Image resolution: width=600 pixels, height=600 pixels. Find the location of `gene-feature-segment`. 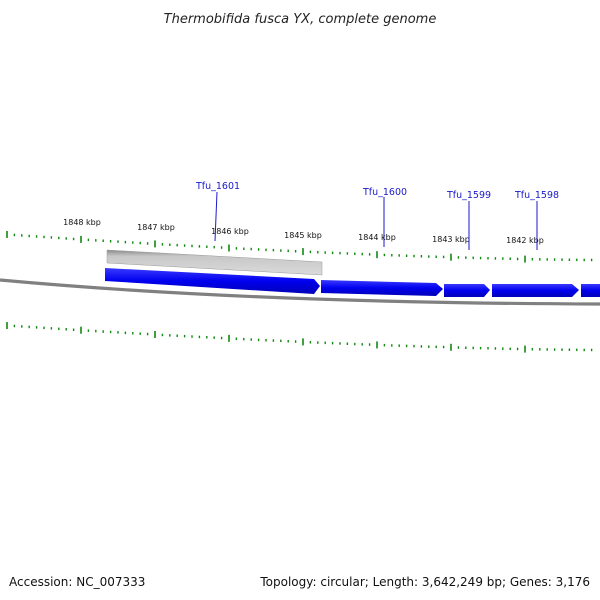

gene-feature-segment is located at coordinates (212, 281).